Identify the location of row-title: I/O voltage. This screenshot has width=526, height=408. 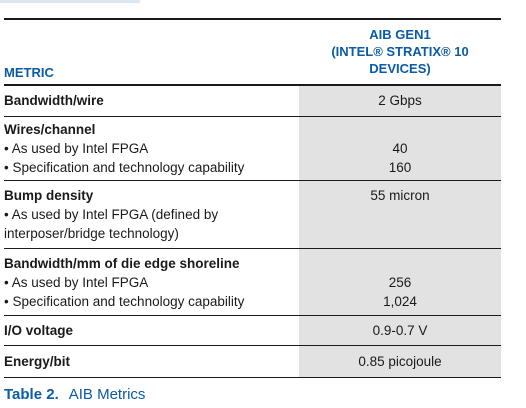
(39, 330).